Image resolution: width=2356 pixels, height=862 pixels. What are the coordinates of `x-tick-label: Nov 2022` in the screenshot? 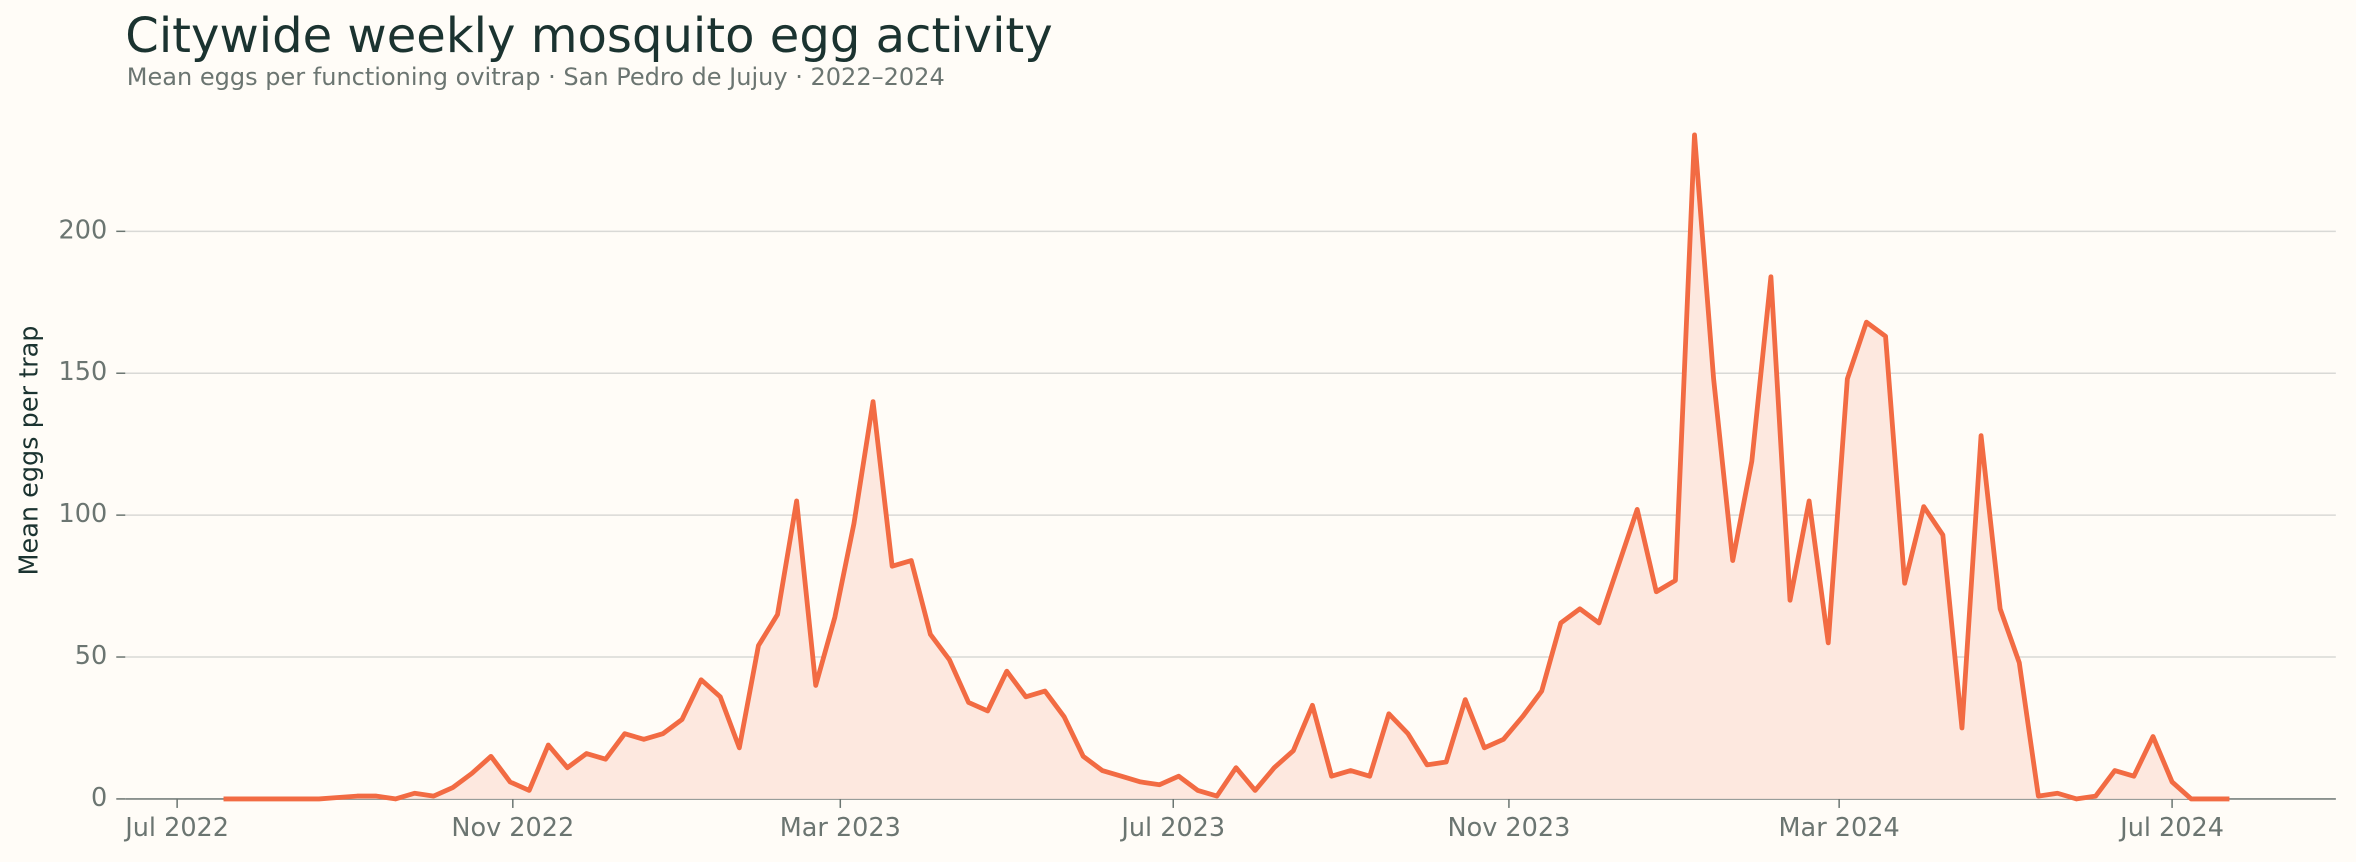 It's located at (512, 828).